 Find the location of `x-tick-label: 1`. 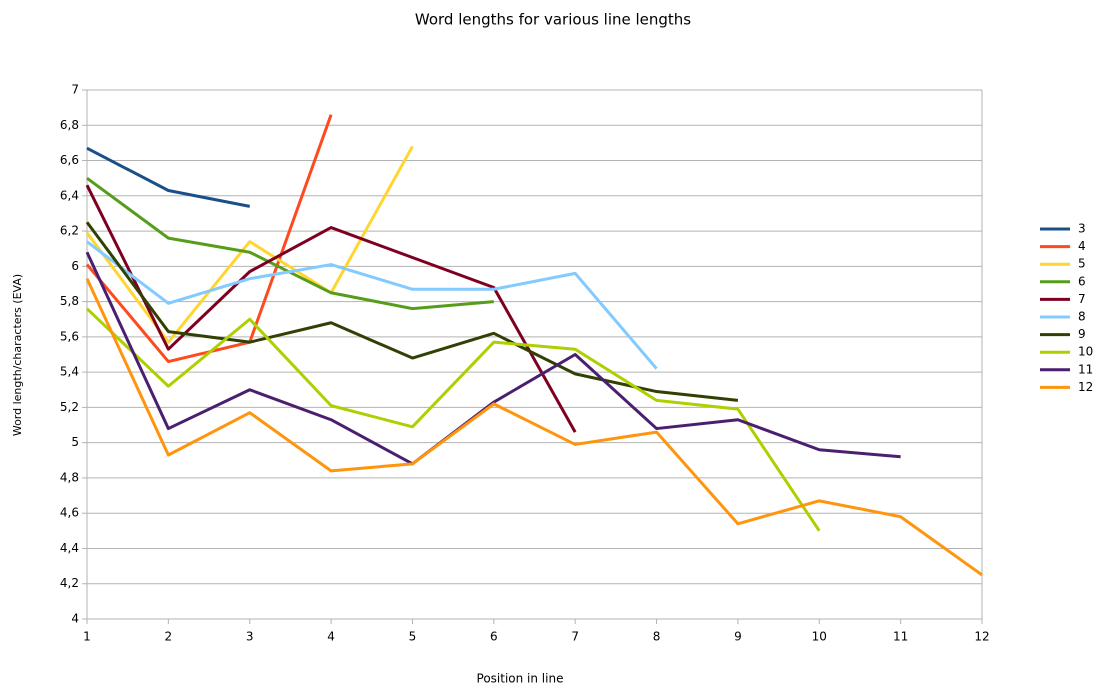

x-tick-label: 1 is located at coordinates (87, 637).